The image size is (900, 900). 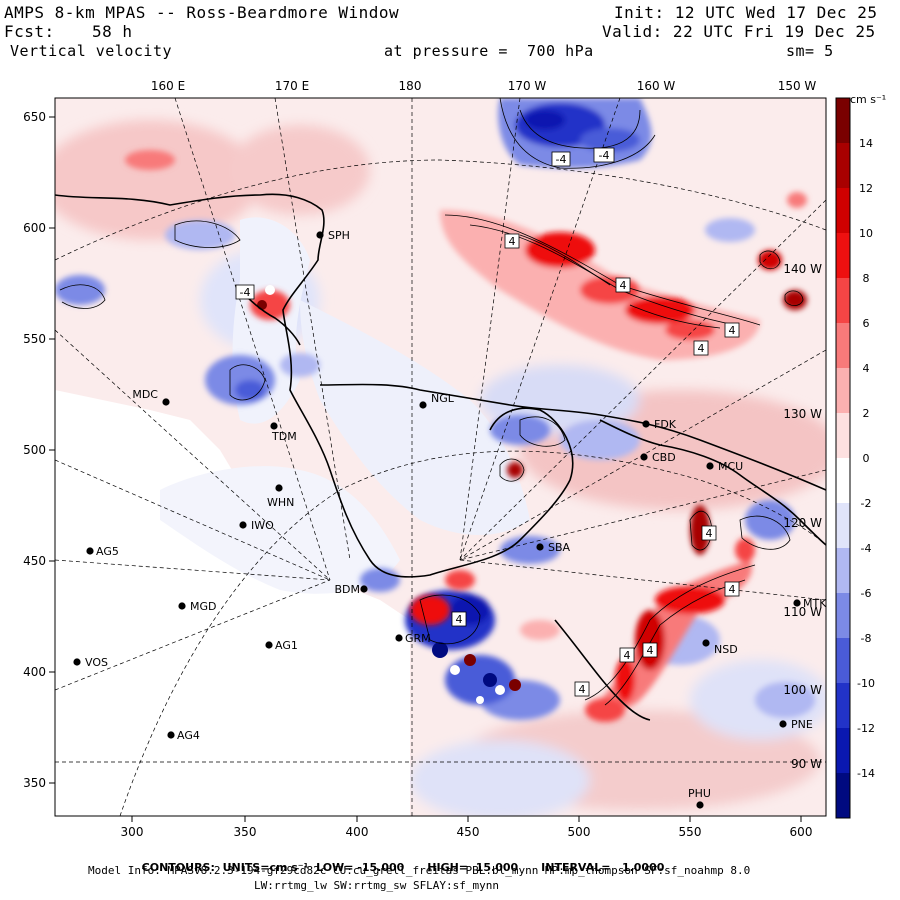 I want to click on x-tick-label: 300, so click(x=132, y=832).